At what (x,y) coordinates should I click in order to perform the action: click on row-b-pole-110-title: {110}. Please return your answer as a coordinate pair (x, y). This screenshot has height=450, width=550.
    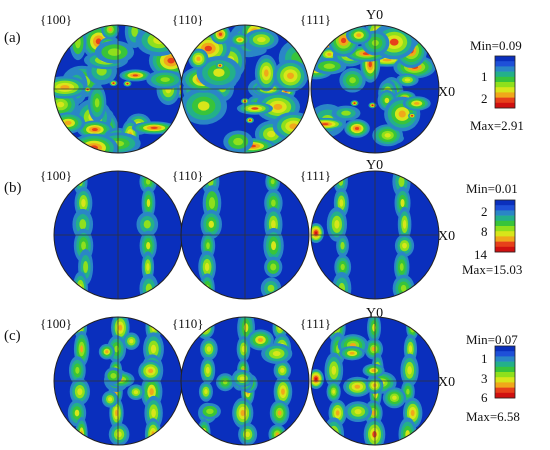
    Looking at the image, I should click on (188, 175).